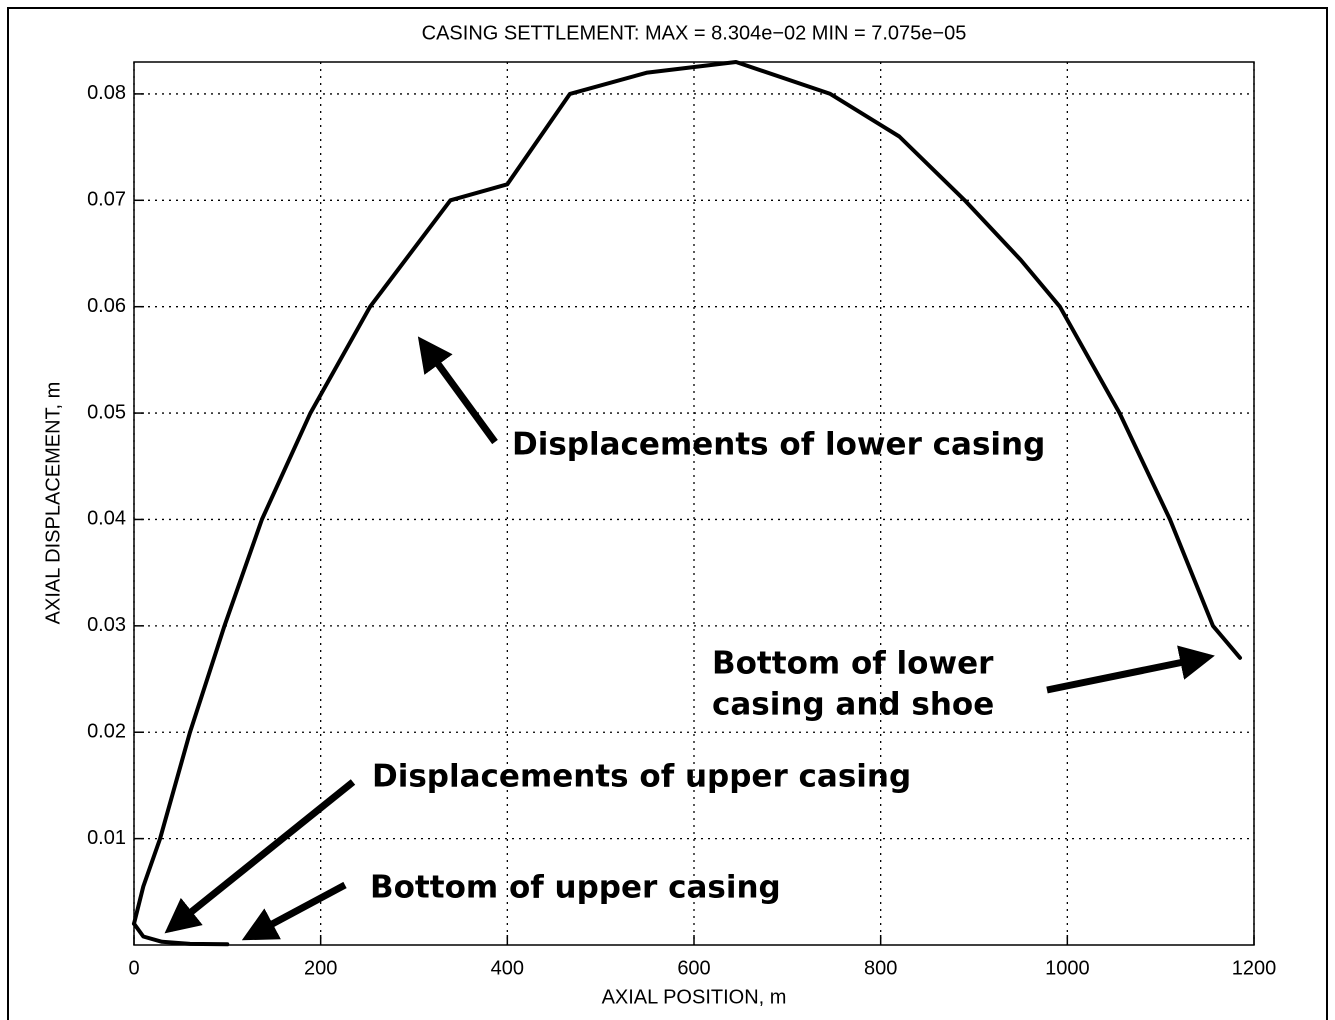 The image size is (1335, 1020). Describe the element at coordinates (641, 777) in the screenshot. I see `annotation: Displacements of upper casing` at that location.